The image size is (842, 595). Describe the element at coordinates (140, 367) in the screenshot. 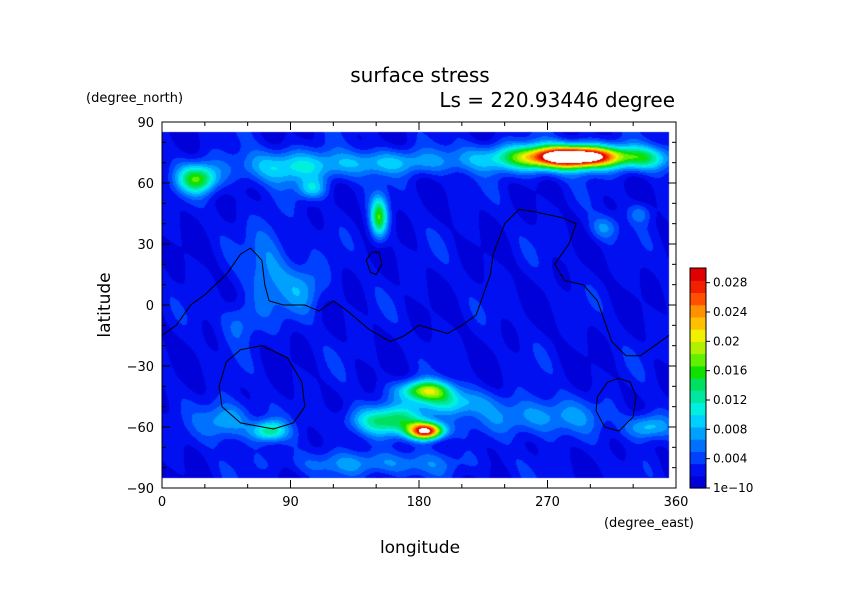

I see `y-tick-label: −30` at that location.